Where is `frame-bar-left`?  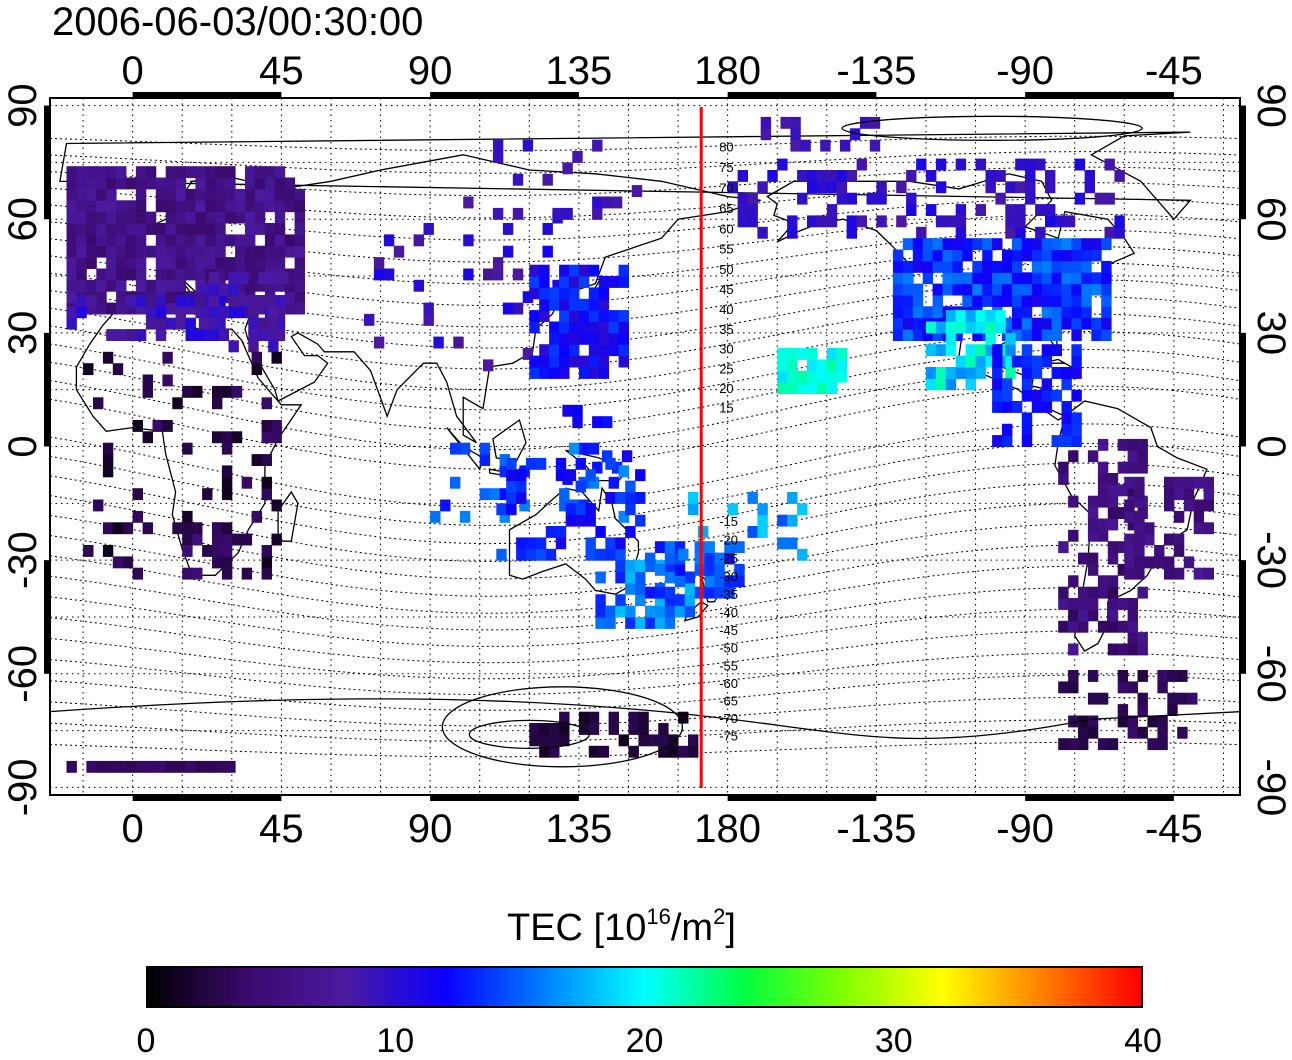
frame-bar-left is located at coordinates (47, 162).